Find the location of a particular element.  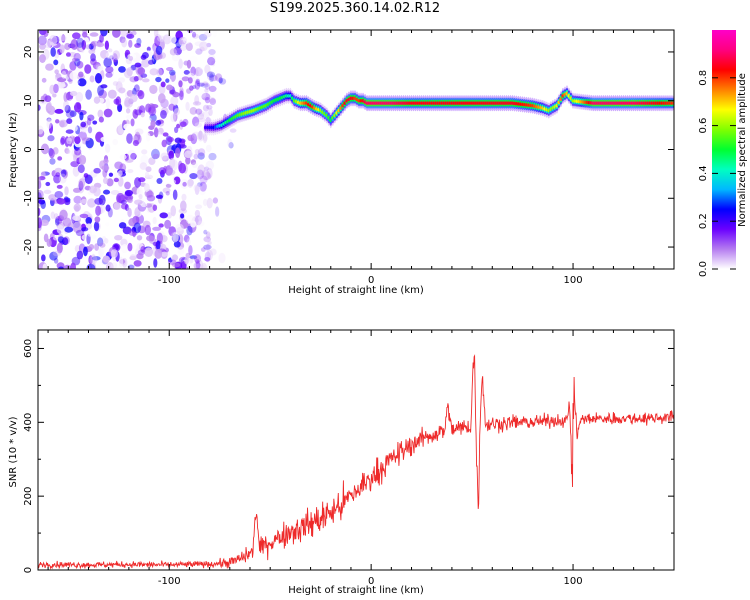

colorbar-tick-label: 0.4 is located at coordinates (703, 173).